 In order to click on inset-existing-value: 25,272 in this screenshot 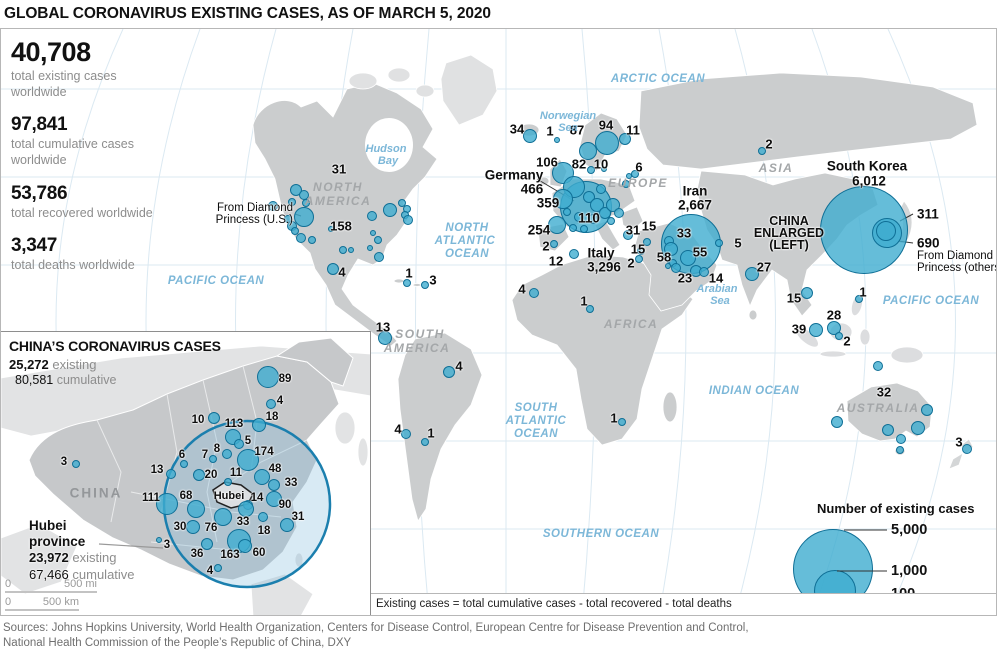, I will do `click(29, 364)`.